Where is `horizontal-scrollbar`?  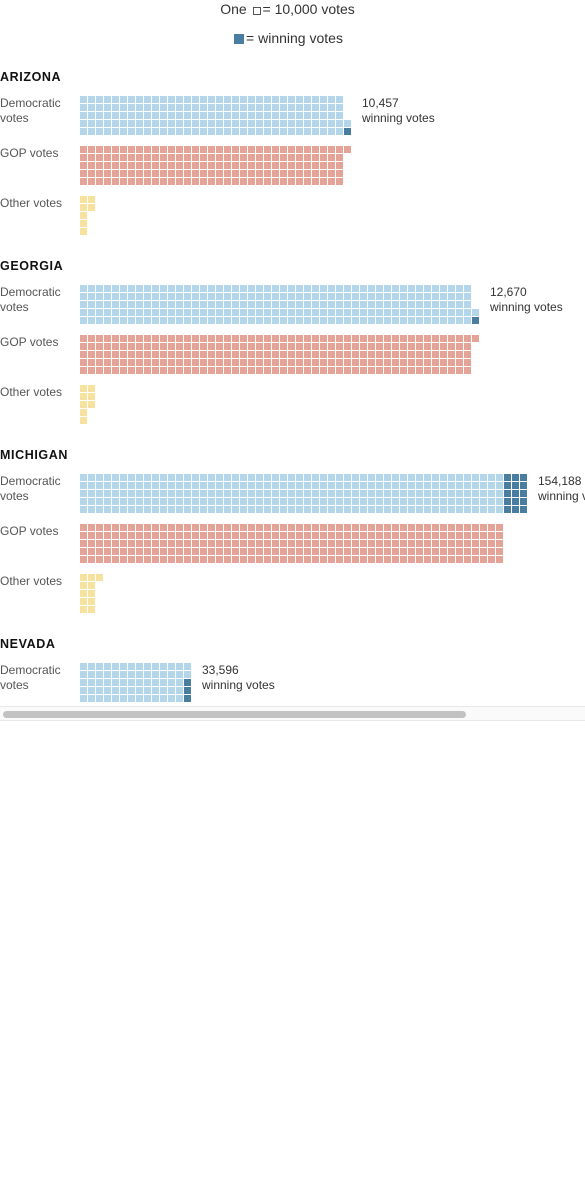
horizontal-scrollbar is located at coordinates (292, 713).